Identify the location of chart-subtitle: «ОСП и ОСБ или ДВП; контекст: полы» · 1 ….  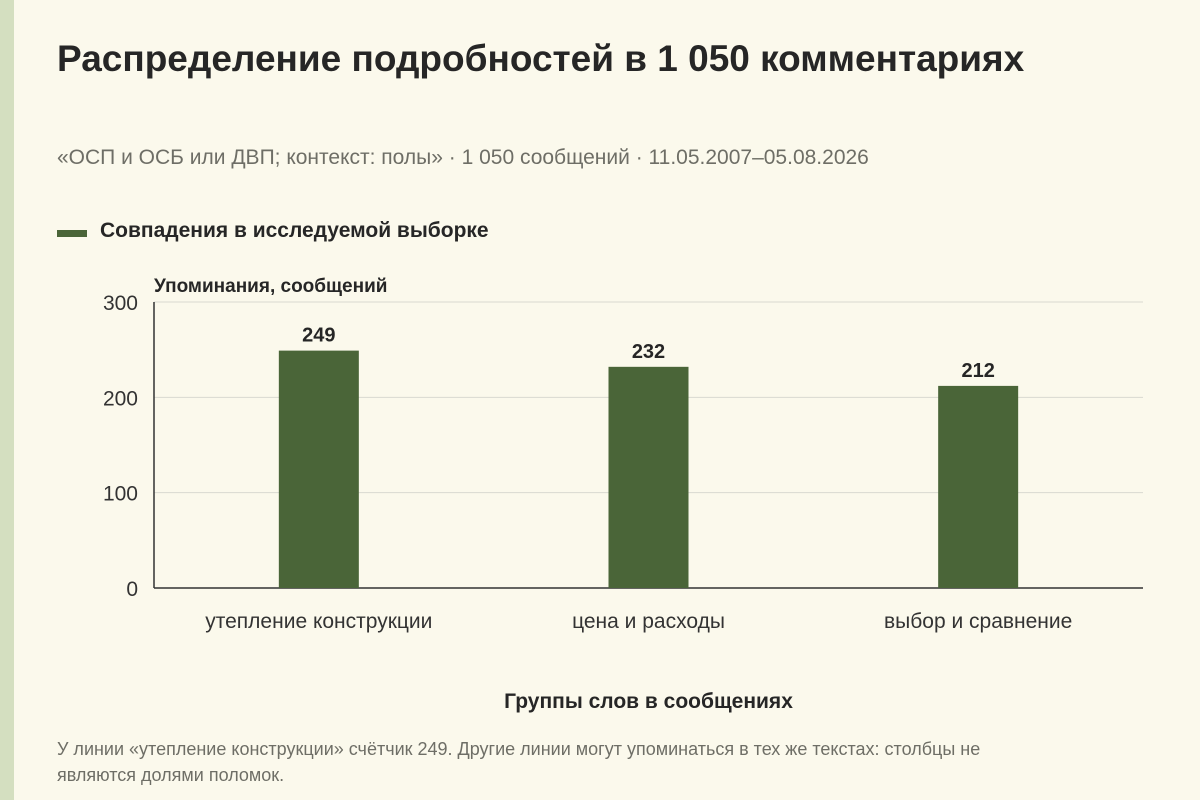
(463, 157).